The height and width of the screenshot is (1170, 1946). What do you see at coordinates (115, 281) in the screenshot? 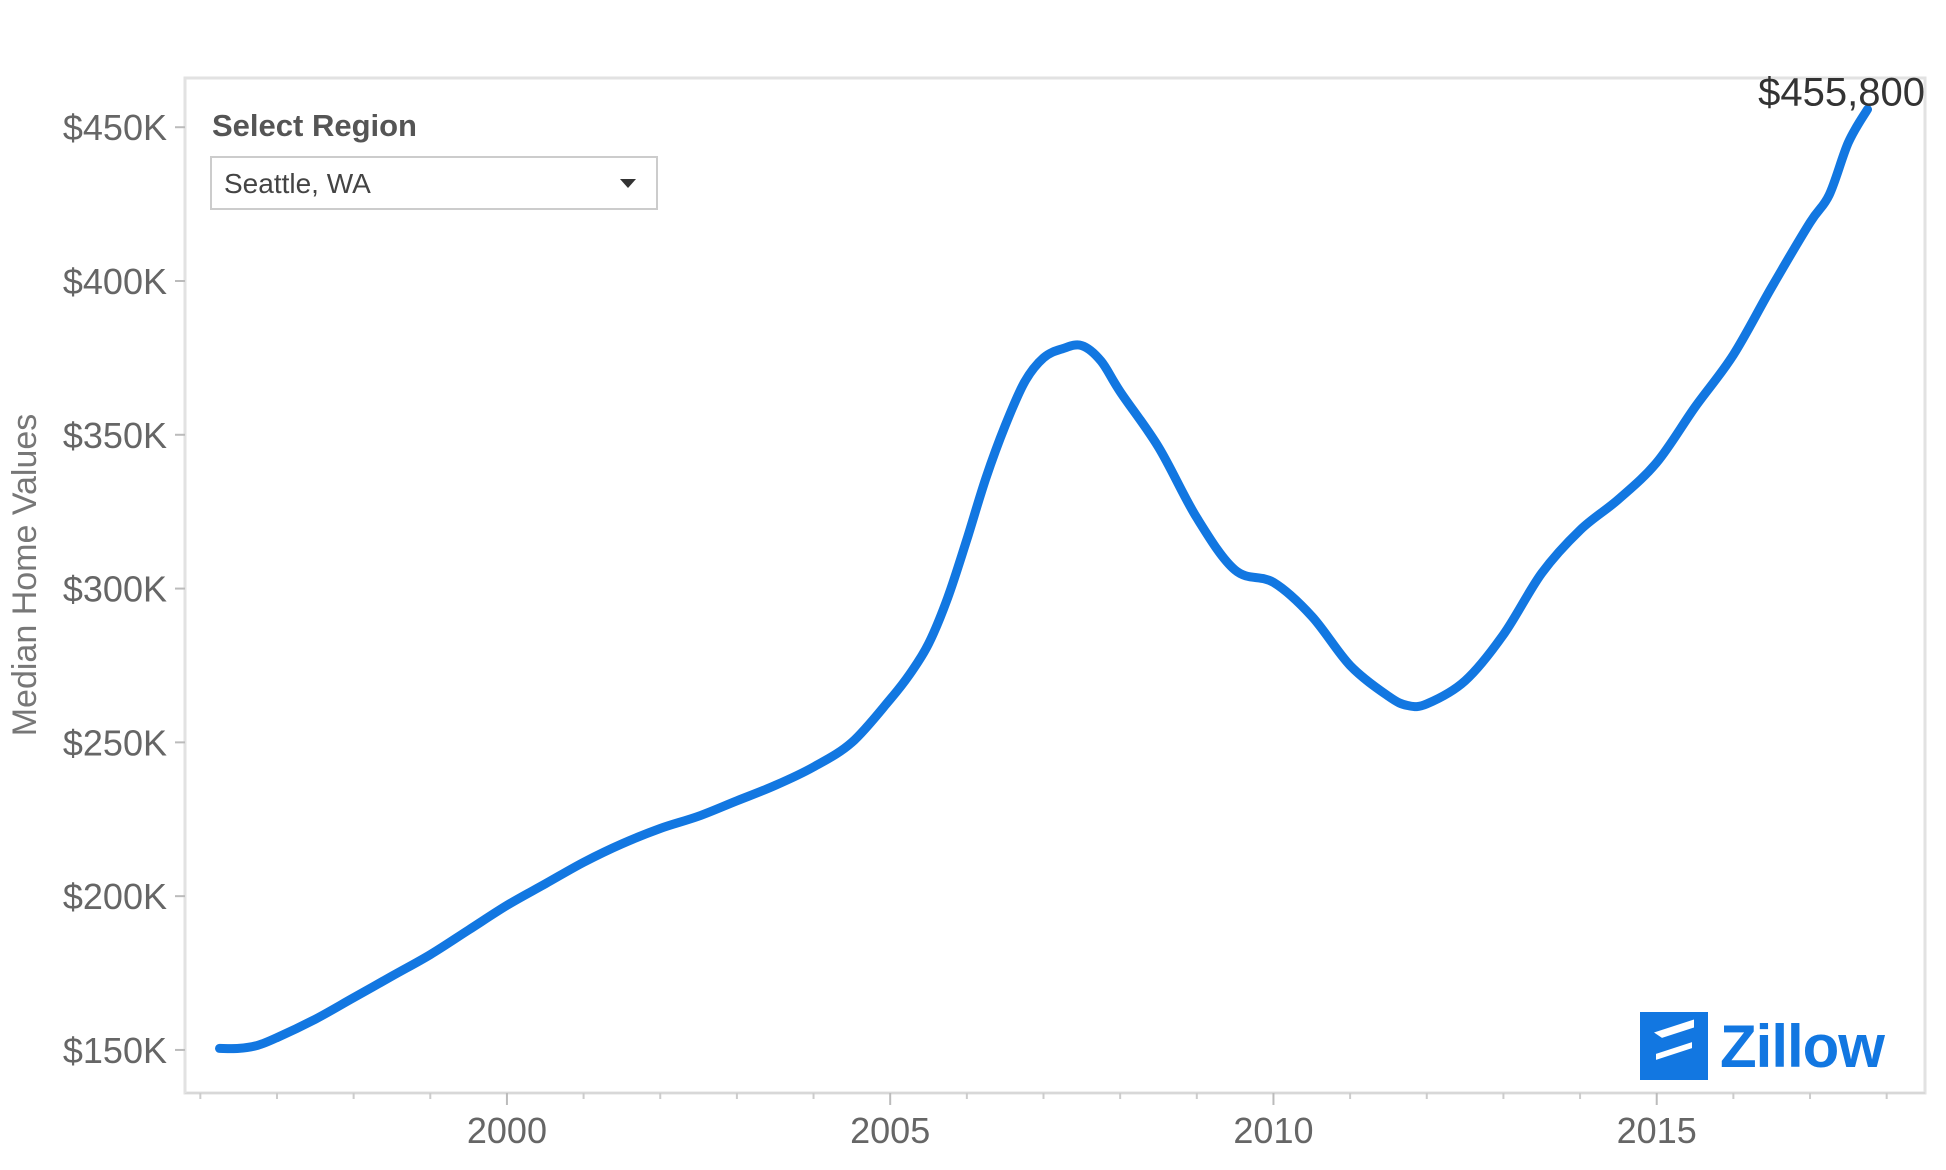
I see `y-tick-label-5: $400K` at bounding box center [115, 281].